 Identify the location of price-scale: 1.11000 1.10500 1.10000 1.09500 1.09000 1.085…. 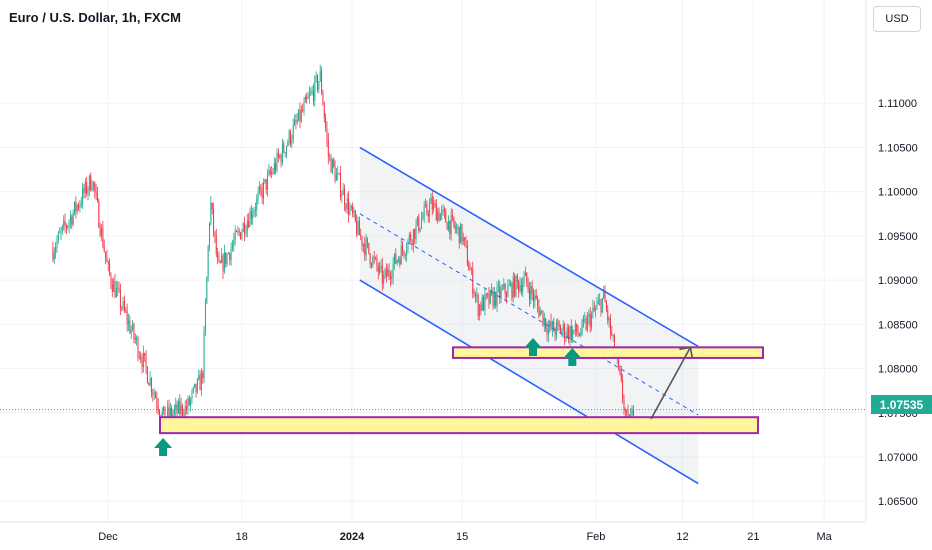
(898, 303).